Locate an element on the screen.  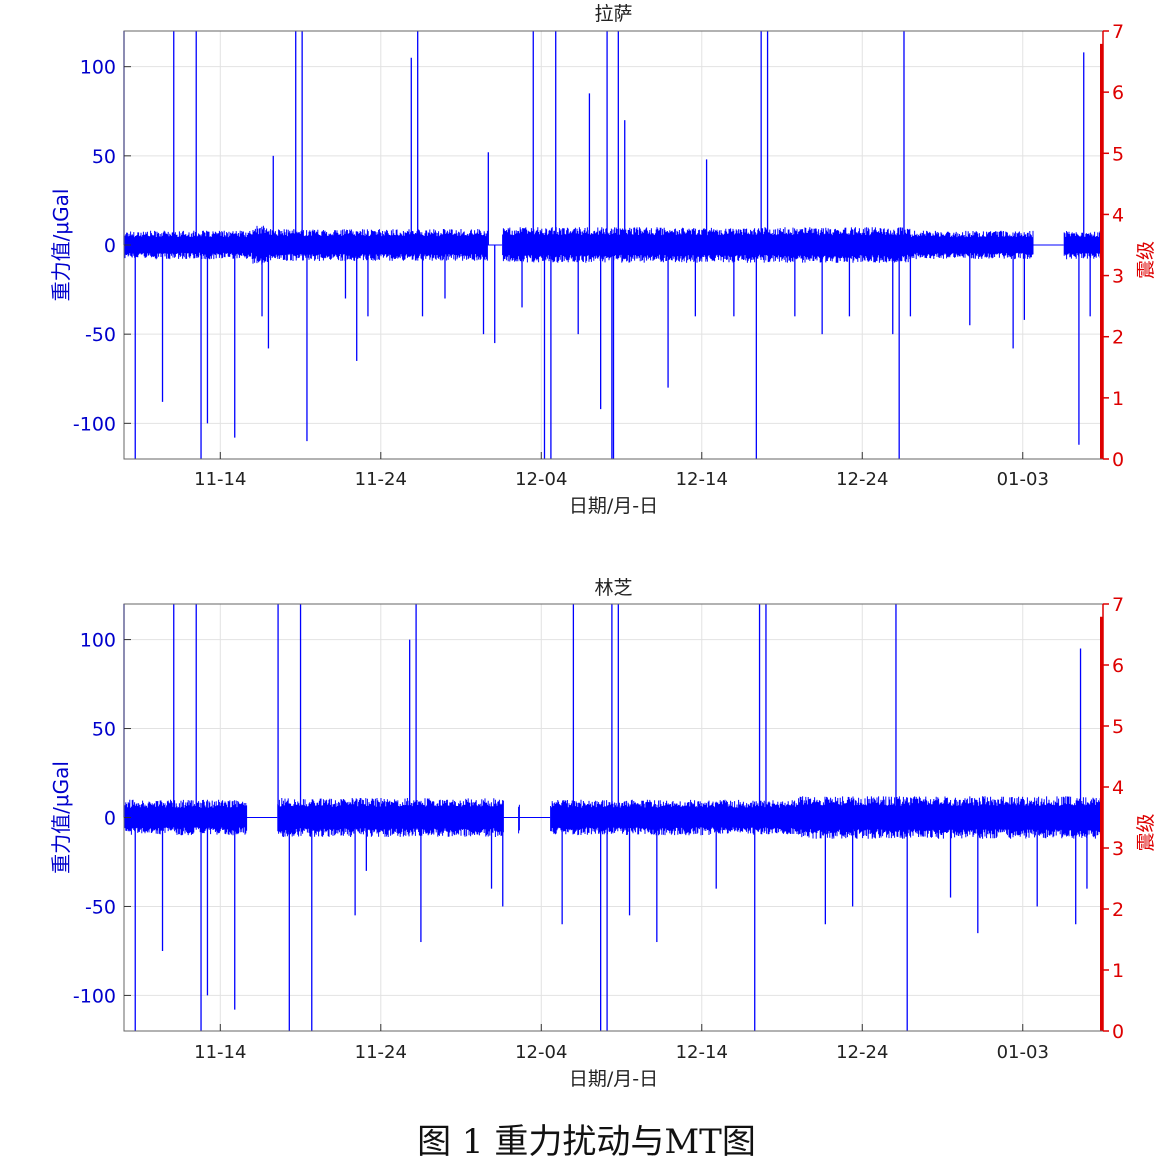
chart-title: 拉萨 is located at coordinates (613, 14).